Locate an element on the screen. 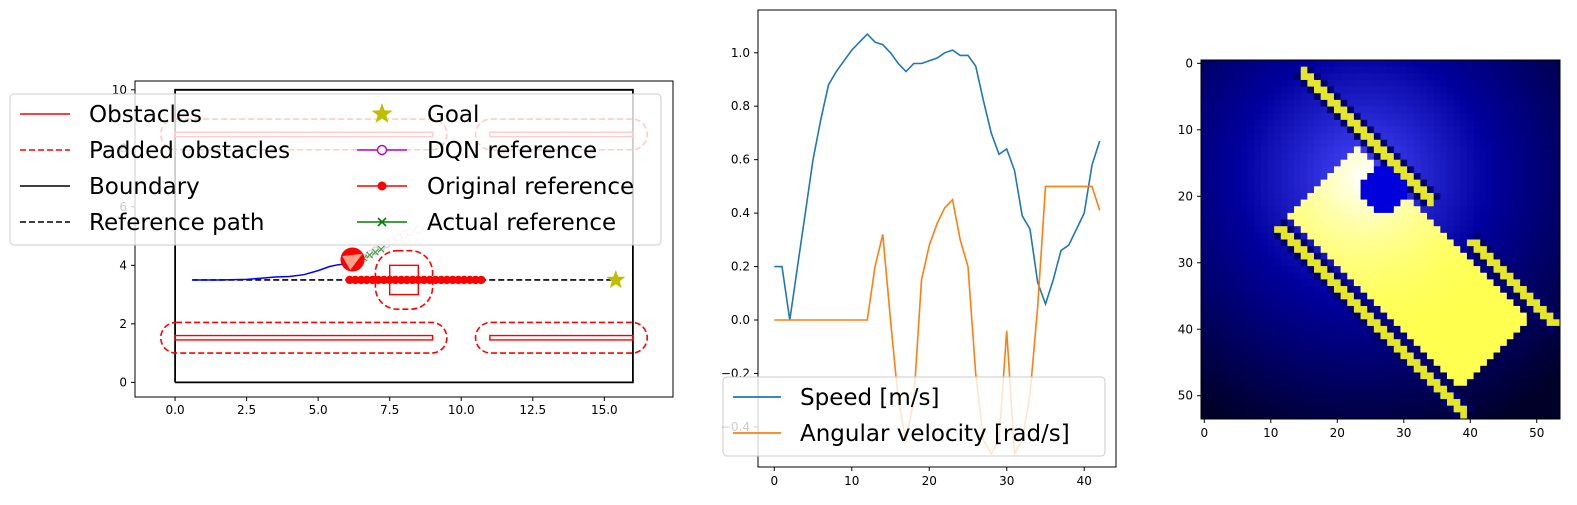 The width and height of the screenshot is (1577, 505). legend-label: Speed [m/s] is located at coordinates (870, 398).